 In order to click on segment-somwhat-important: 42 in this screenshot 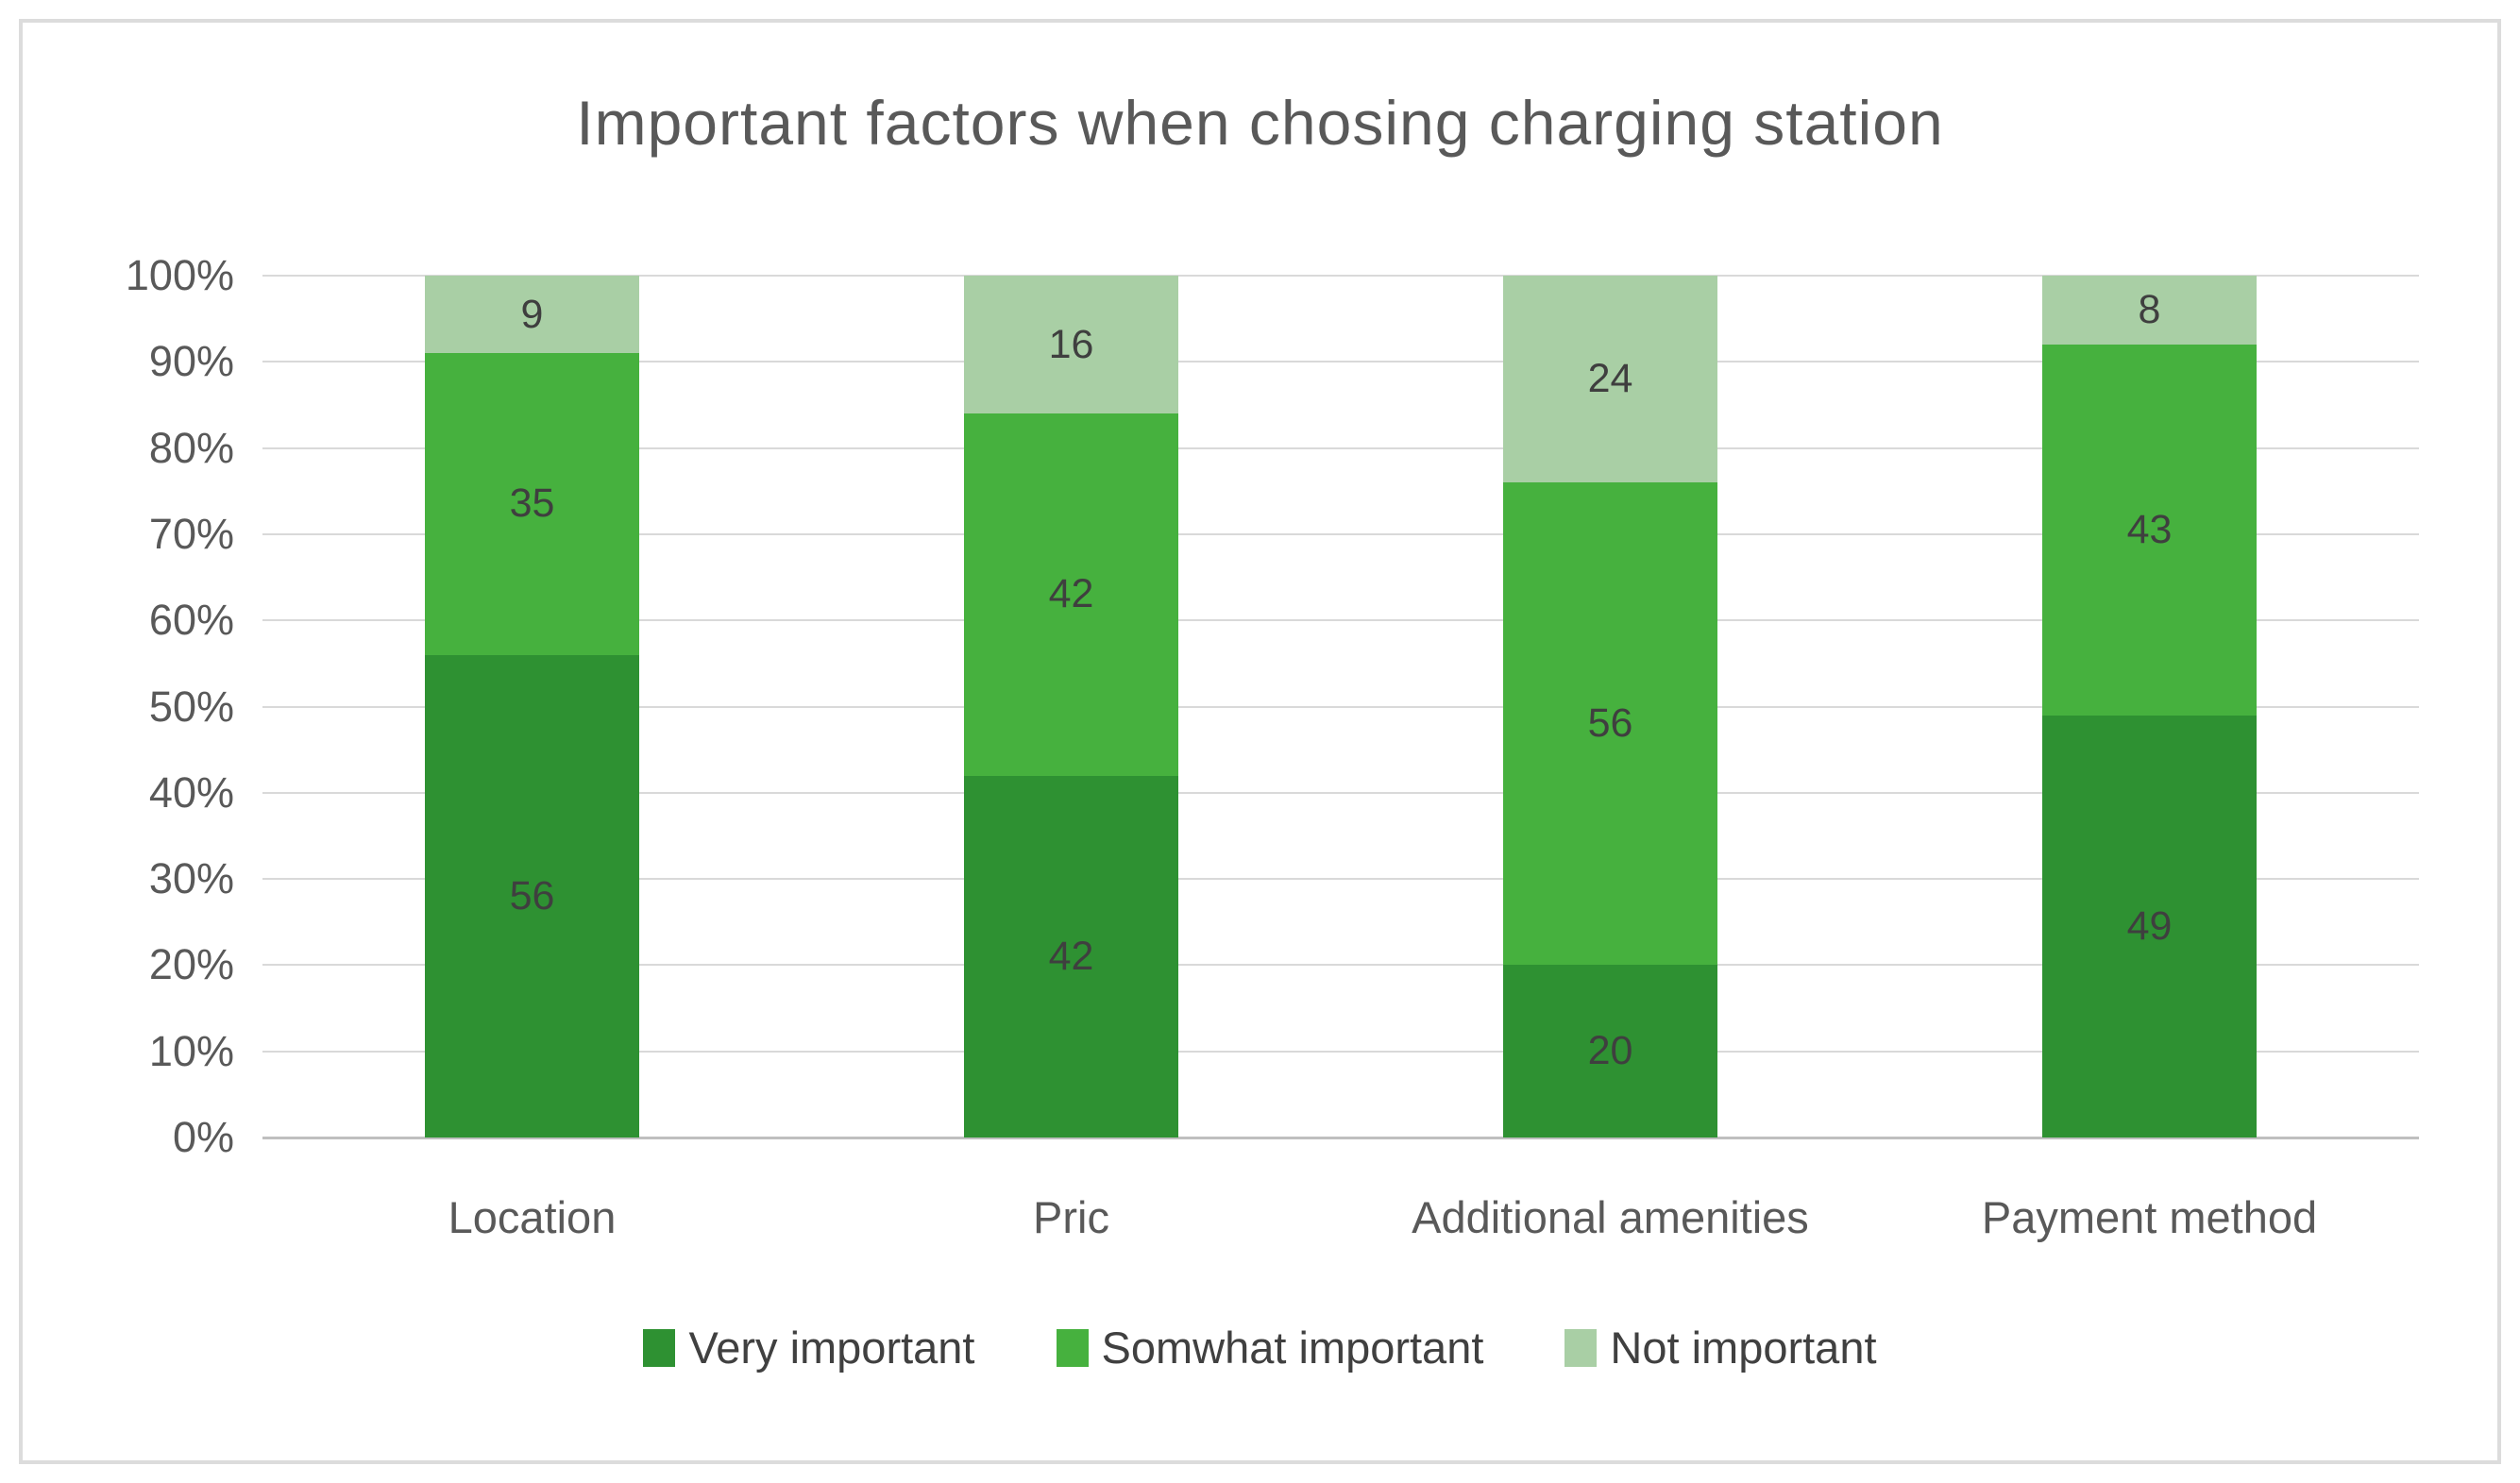, I will do `click(1071, 595)`.